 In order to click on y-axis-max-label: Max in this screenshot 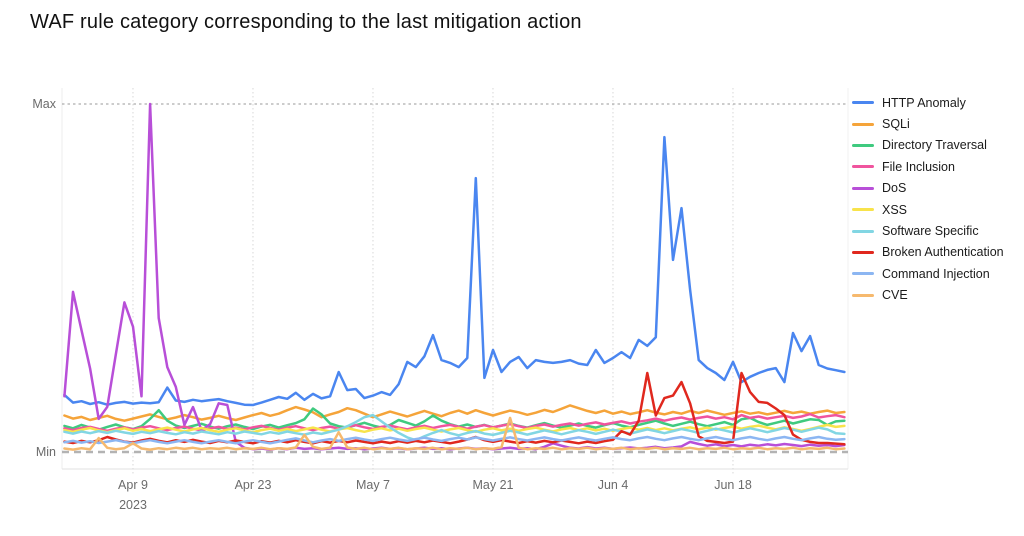, I will do `click(44, 104)`.